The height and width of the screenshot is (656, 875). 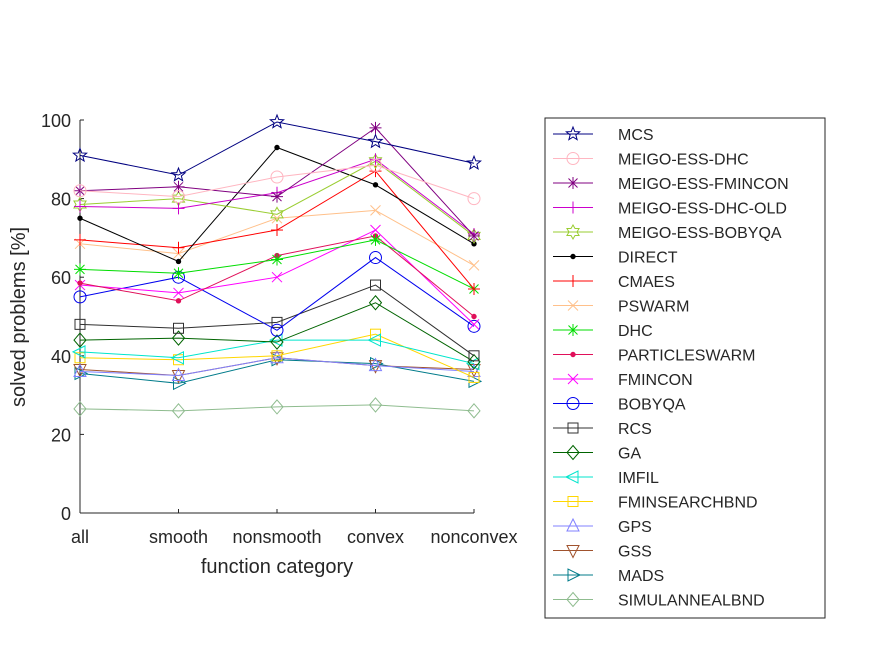 What do you see at coordinates (61, 435) in the screenshot?
I see `y-tick-label: 20` at bounding box center [61, 435].